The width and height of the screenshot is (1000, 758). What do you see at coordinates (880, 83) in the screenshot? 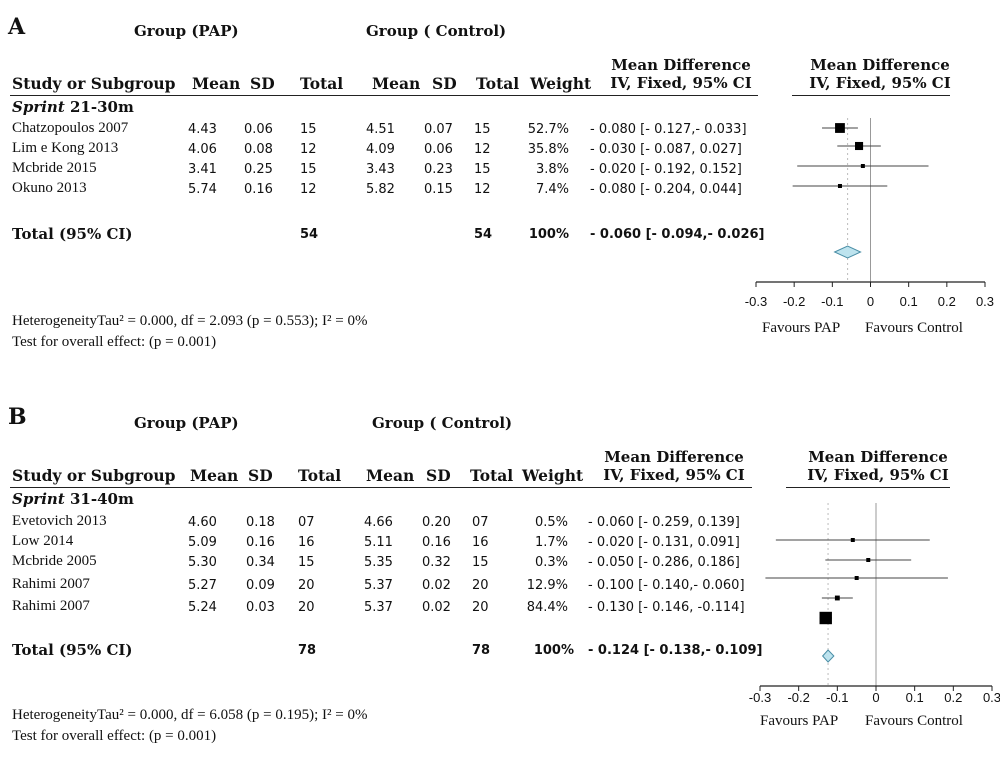
I see `plot-heading-line2: IV, Fixed, 95% CI` at bounding box center [880, 83].